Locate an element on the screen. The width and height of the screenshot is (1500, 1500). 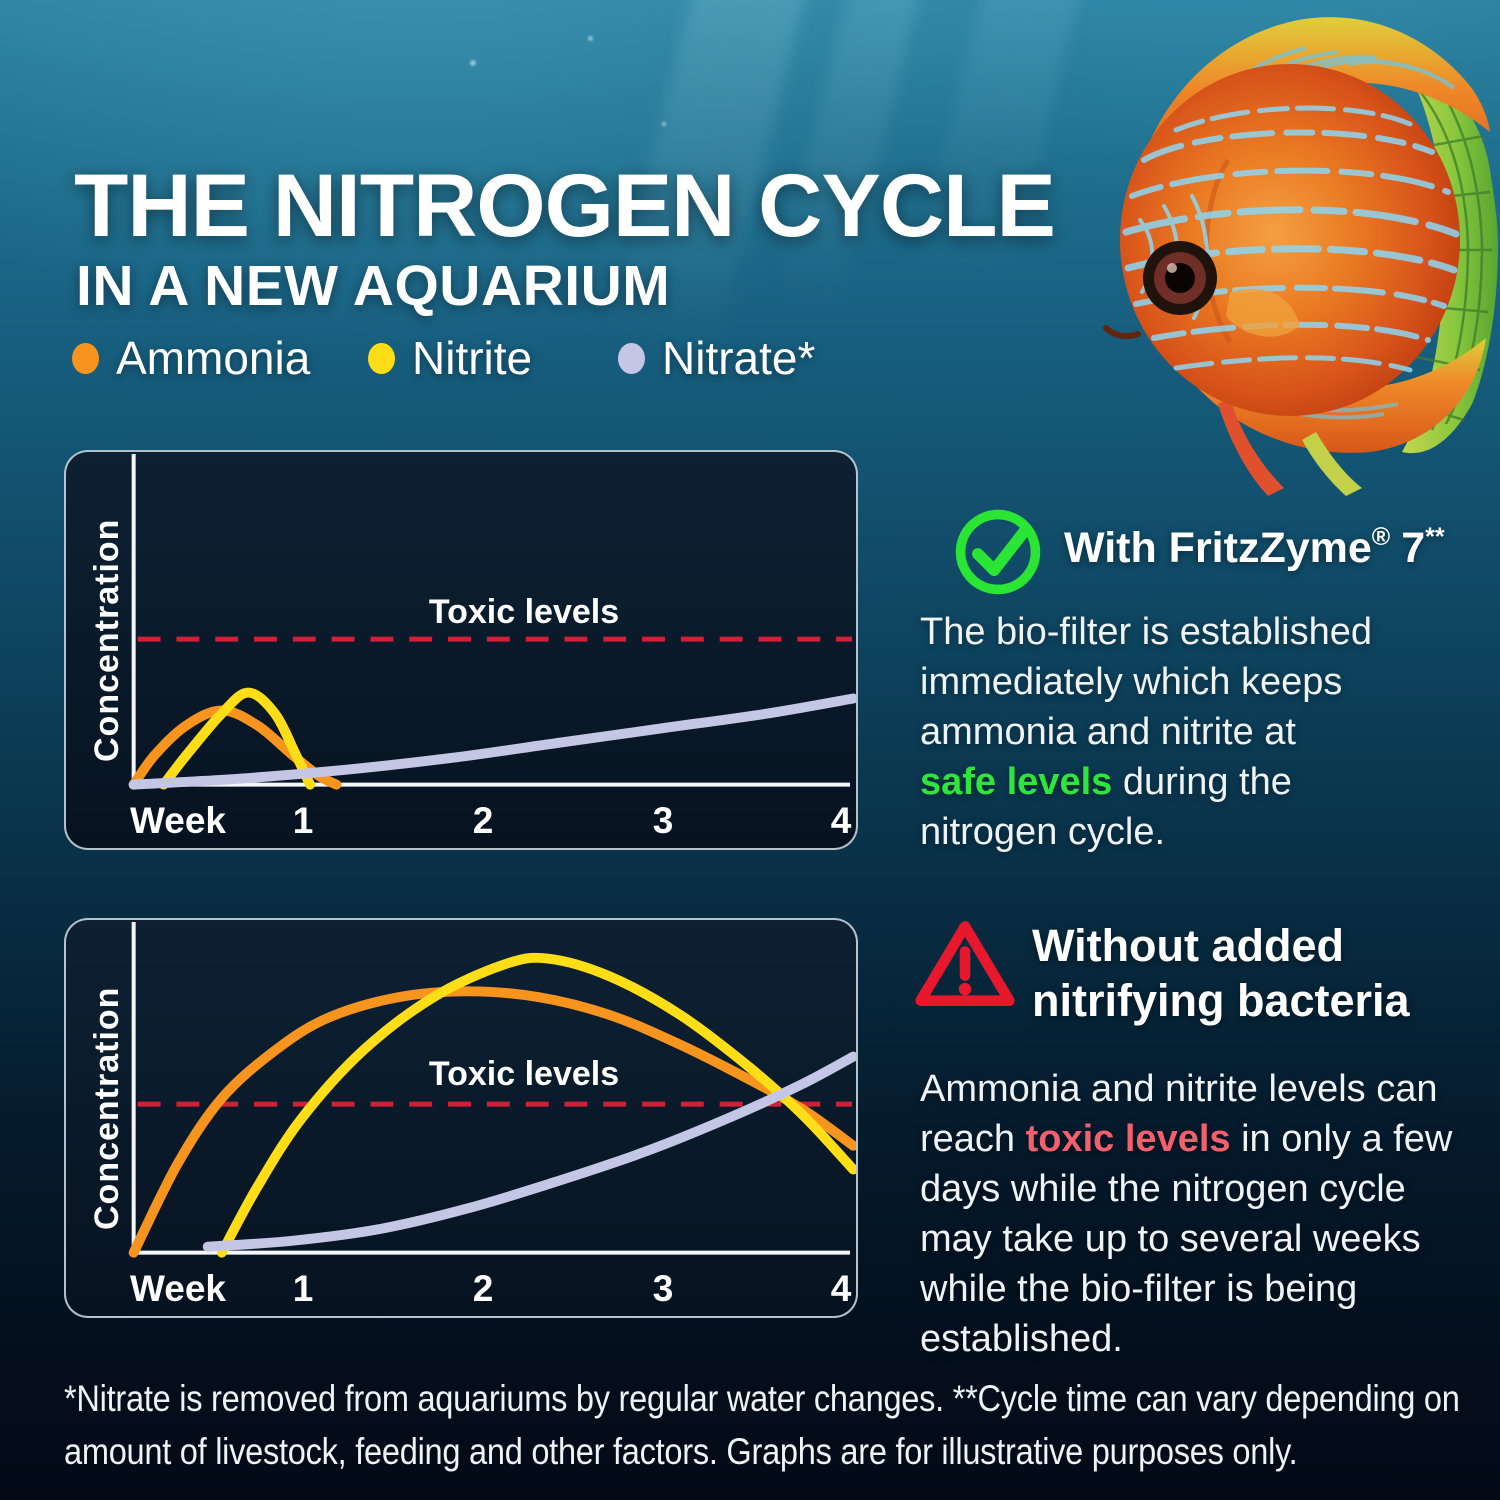
paragraph-line: reach toxic levels in only a few is located at coordinates (1186, 1139).